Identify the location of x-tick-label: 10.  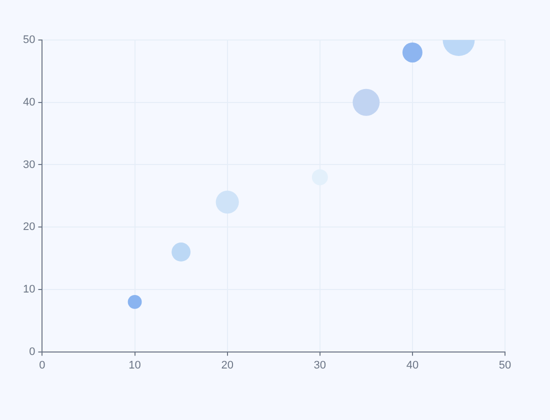
(134, 365).